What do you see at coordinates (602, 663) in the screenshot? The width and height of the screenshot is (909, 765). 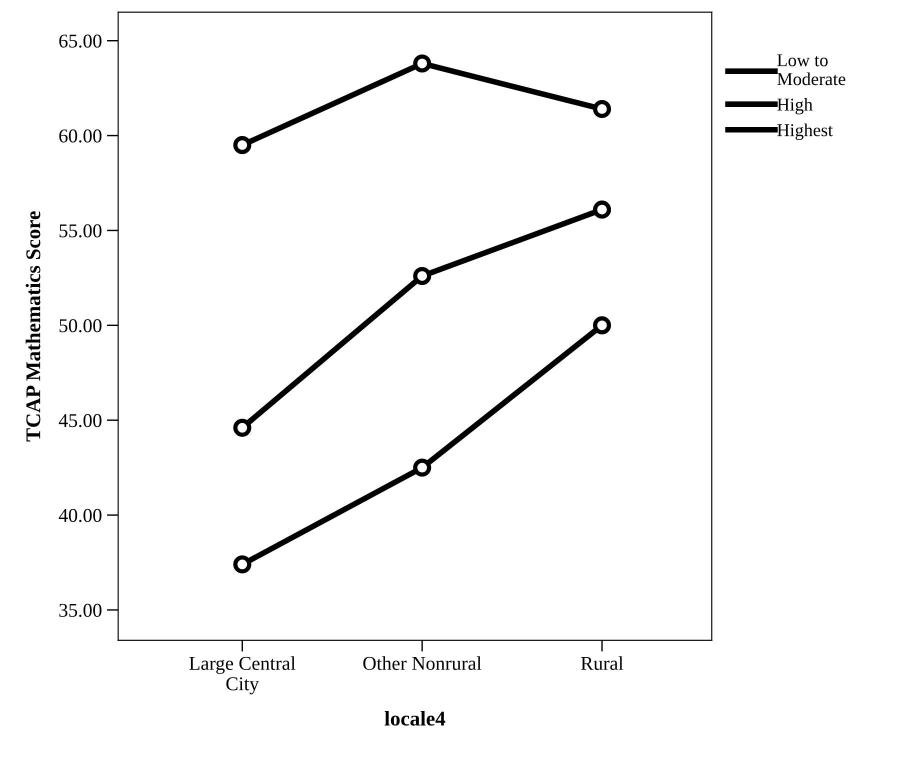 I see `x-tick-label: Rural` at bounding box center [602, 663].